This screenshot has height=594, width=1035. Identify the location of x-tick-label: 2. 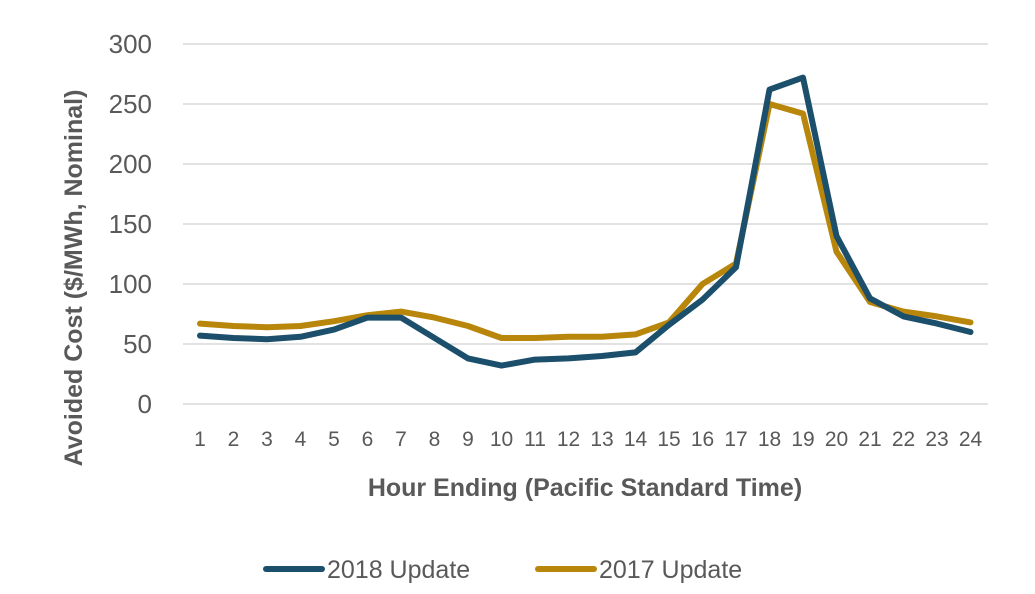
(234, 439).